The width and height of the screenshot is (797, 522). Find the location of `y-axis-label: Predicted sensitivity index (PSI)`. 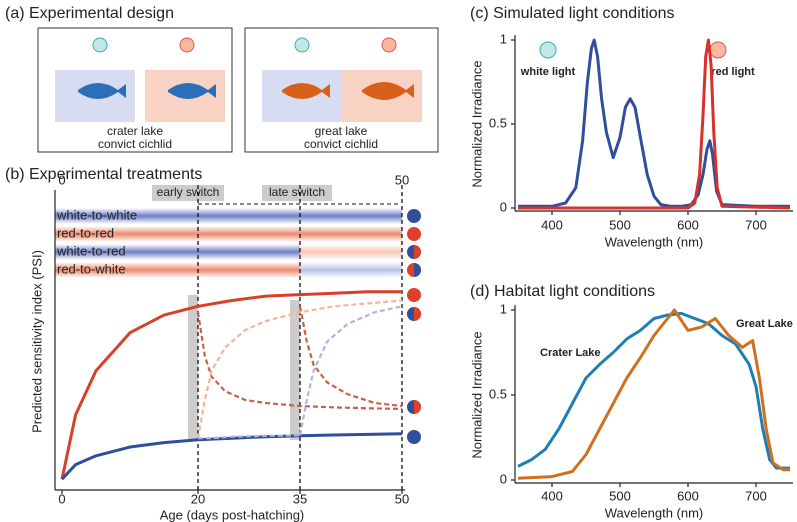

y-axis-label: Predicted sensitivity index (PSI) is located at coordinates (36, 341).